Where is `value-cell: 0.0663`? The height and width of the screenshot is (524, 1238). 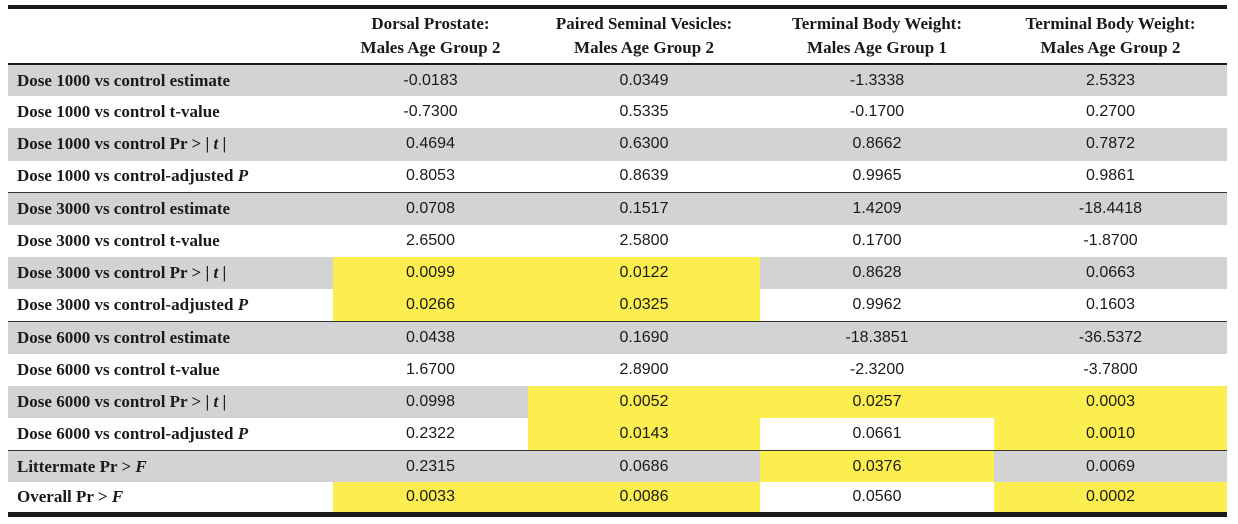
value-cell: 0.0663 is located at coordinates (1110, 273).